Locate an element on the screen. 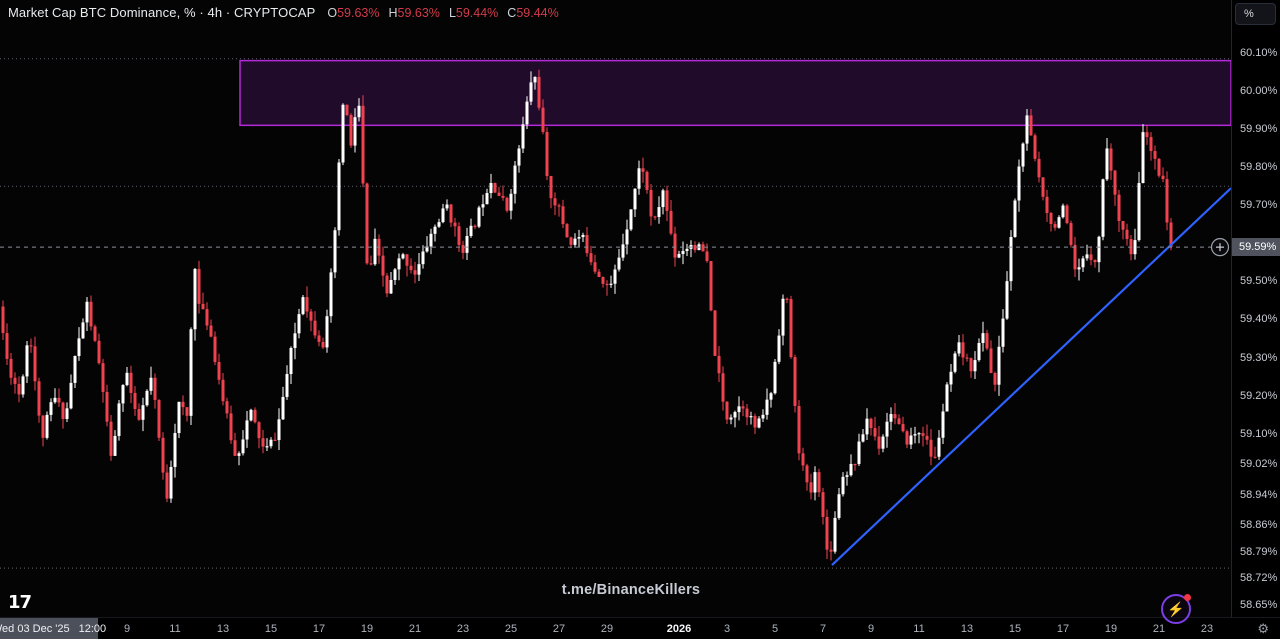  watermark: t.me/BinanceKillers is located at coordinates (631, 590).